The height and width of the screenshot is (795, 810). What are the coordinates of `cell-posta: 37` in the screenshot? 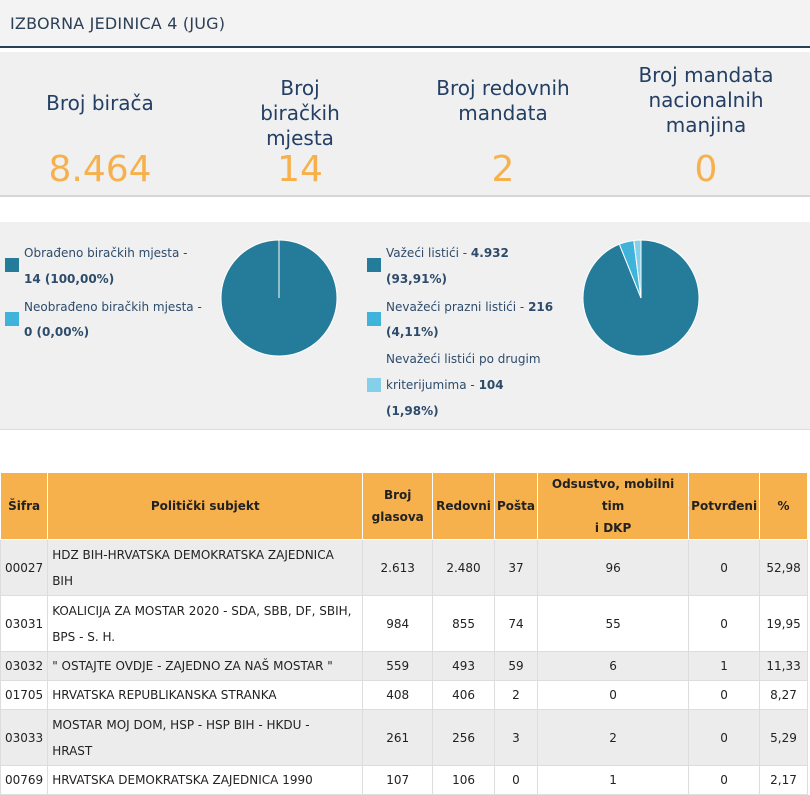 It's located at (516, 567).